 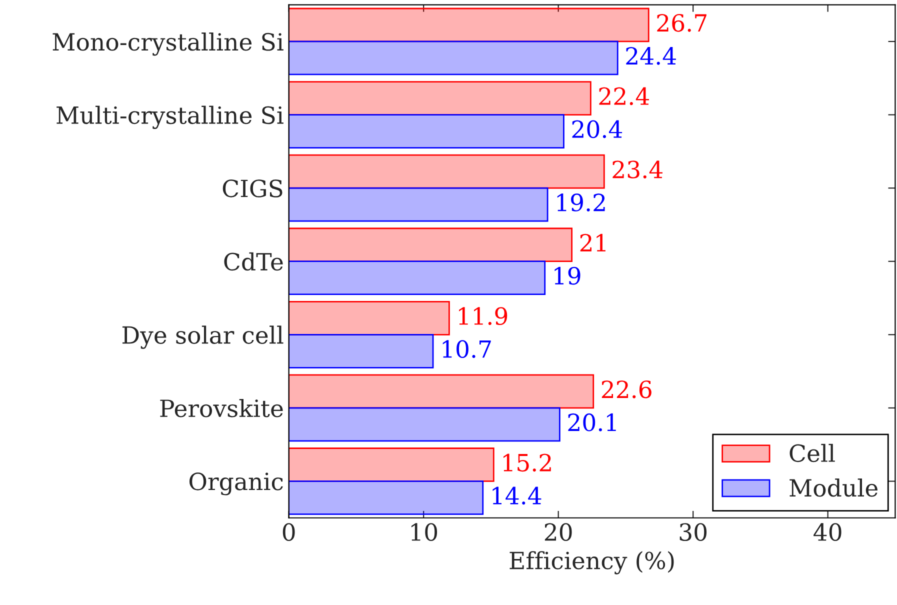 I want to click on x-tick-label: 30, so click(x=693, y=532).